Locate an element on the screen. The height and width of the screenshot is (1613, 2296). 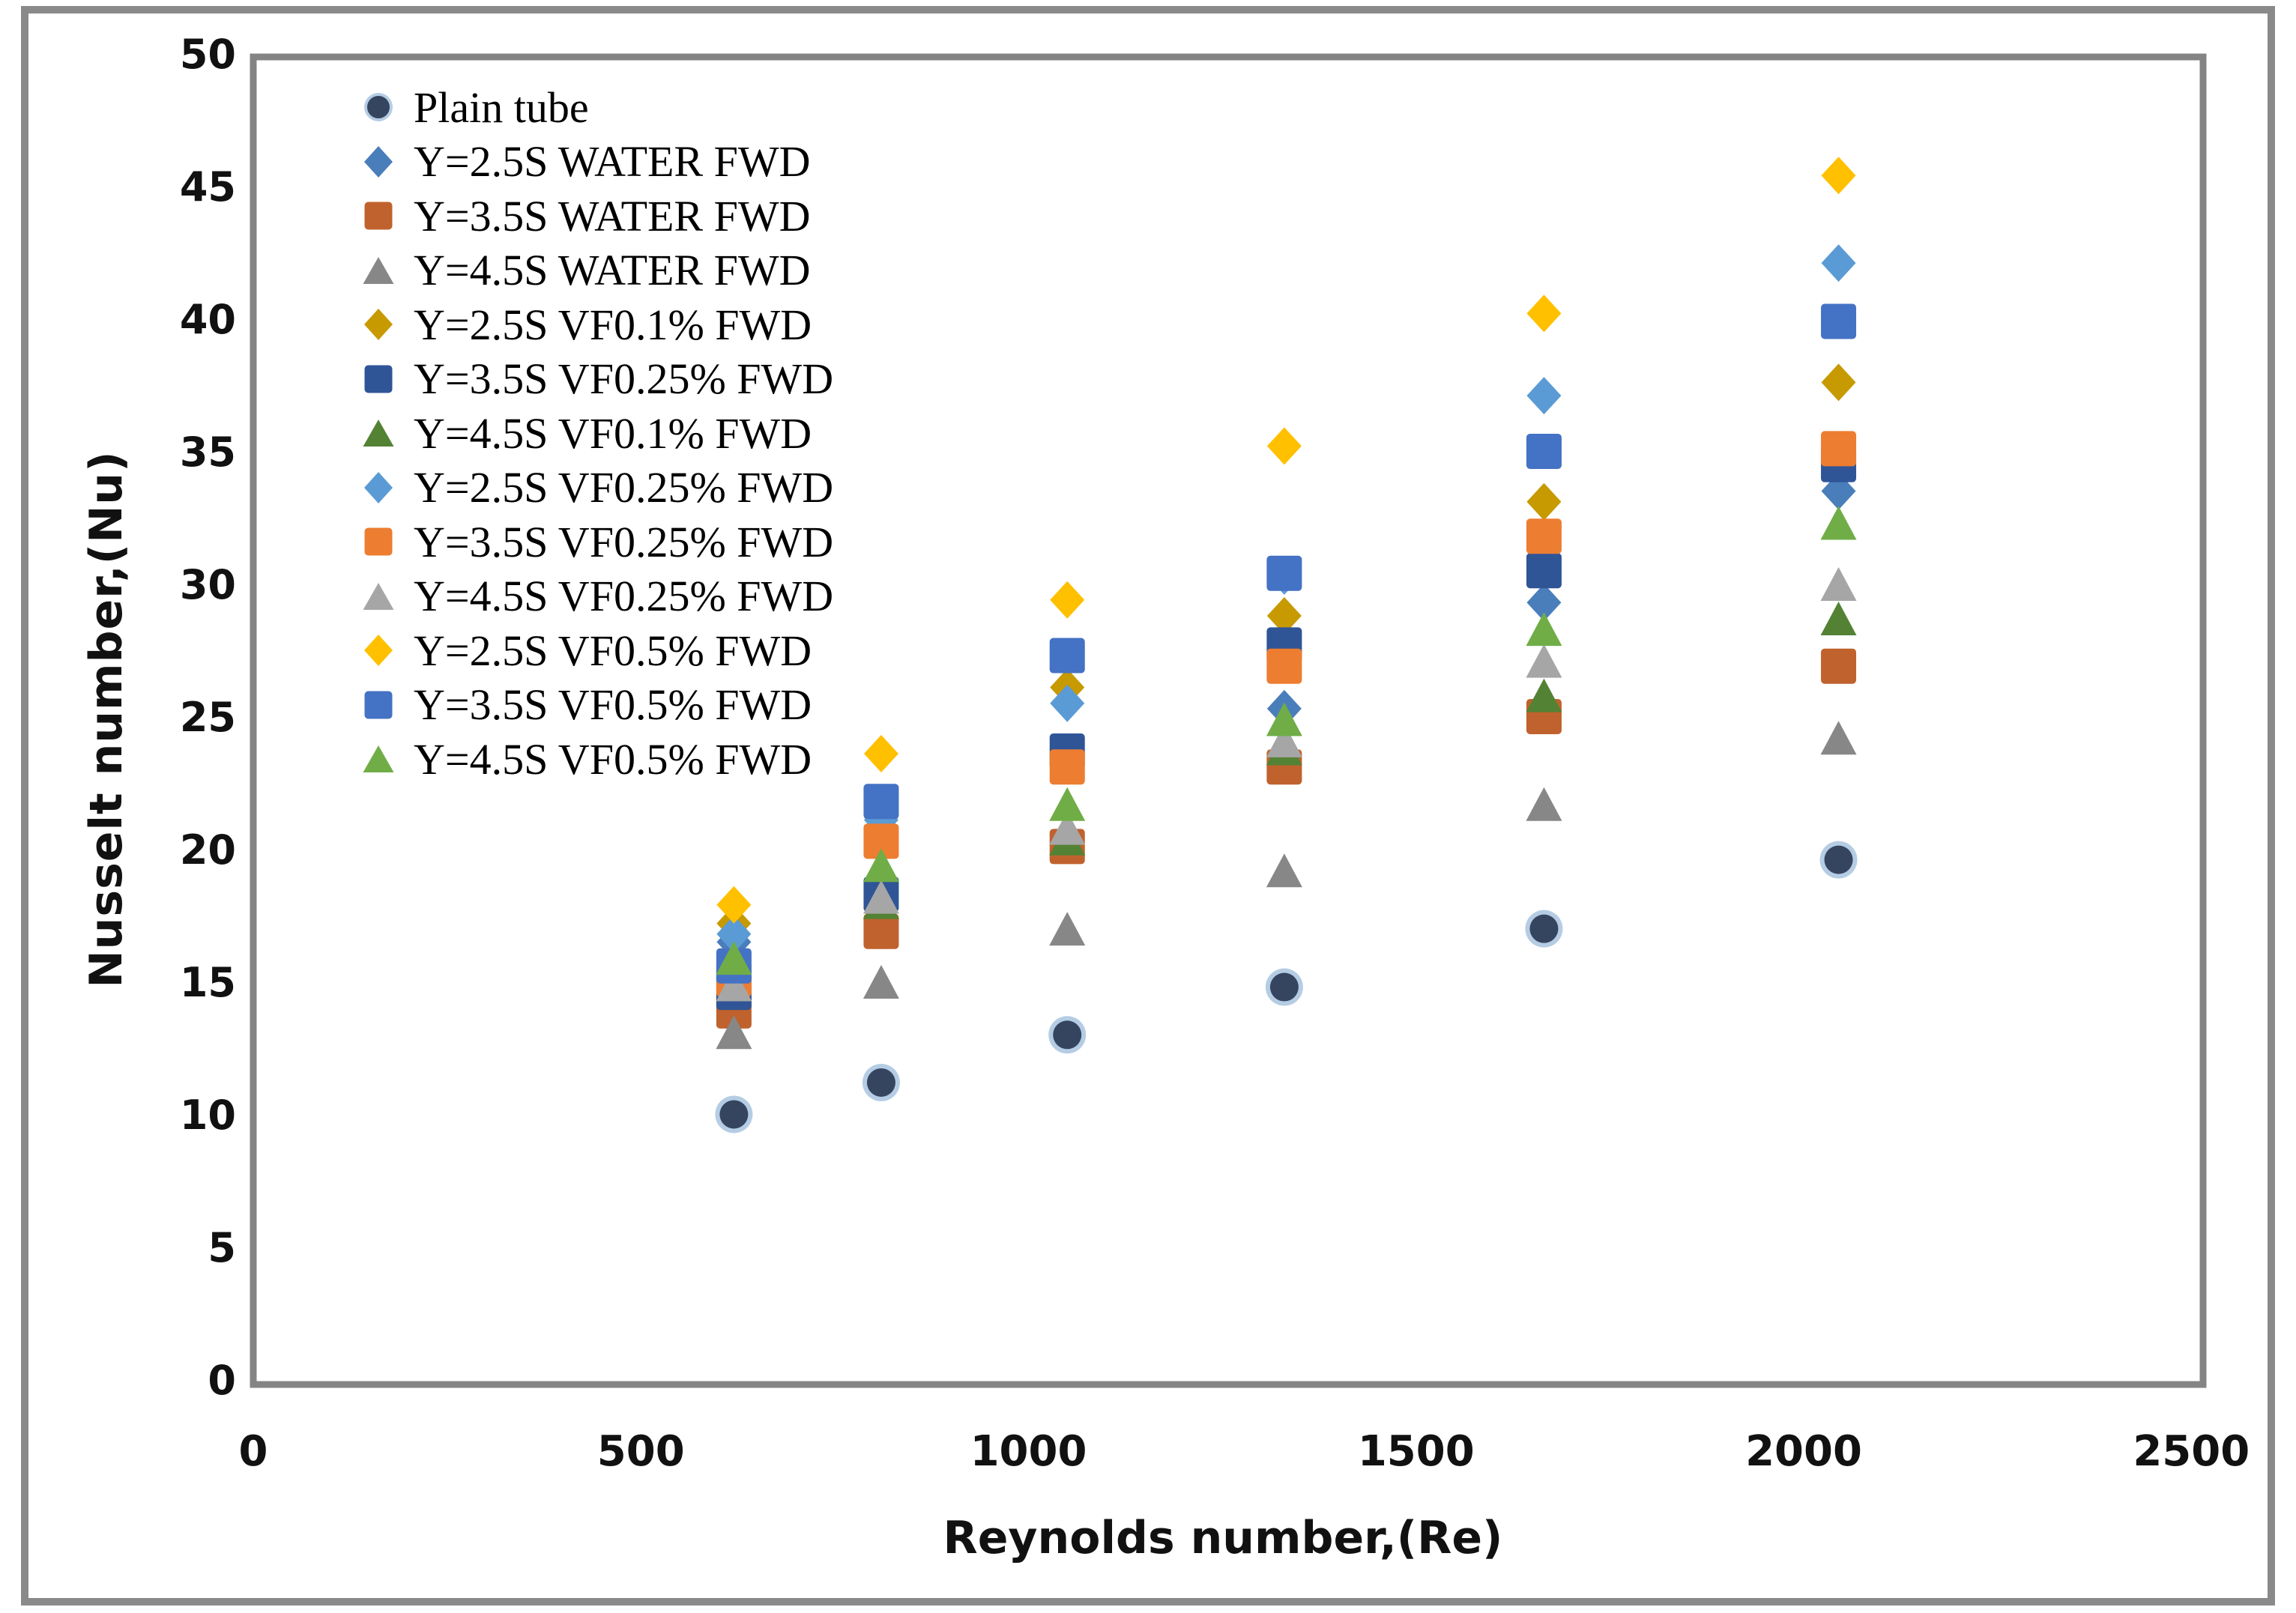
y-tick-label: 50 is located at coordinates (207, 54).